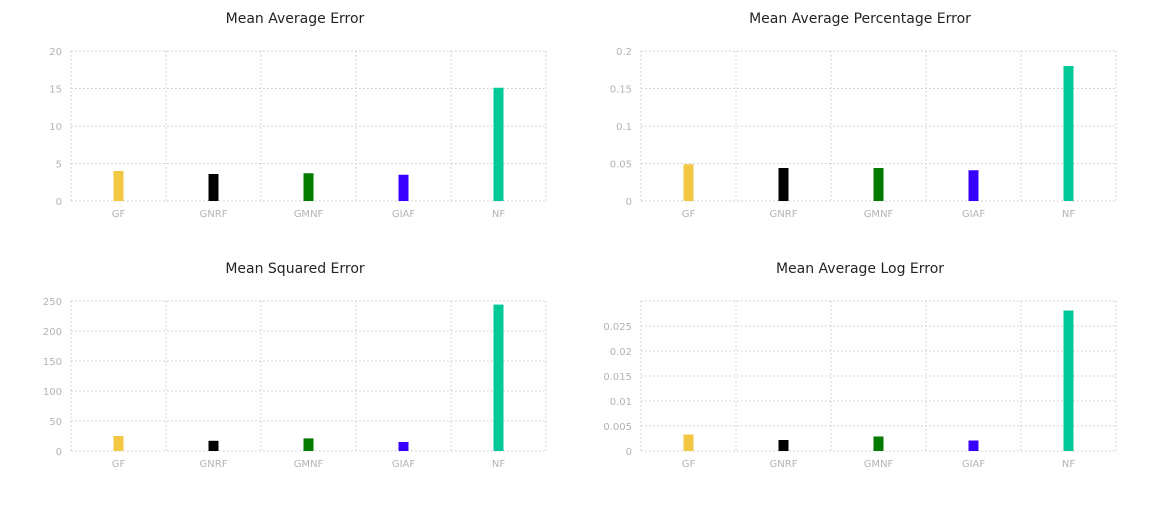  I want to click on chart-title: Mean Average Log Error, so click(860, 269).